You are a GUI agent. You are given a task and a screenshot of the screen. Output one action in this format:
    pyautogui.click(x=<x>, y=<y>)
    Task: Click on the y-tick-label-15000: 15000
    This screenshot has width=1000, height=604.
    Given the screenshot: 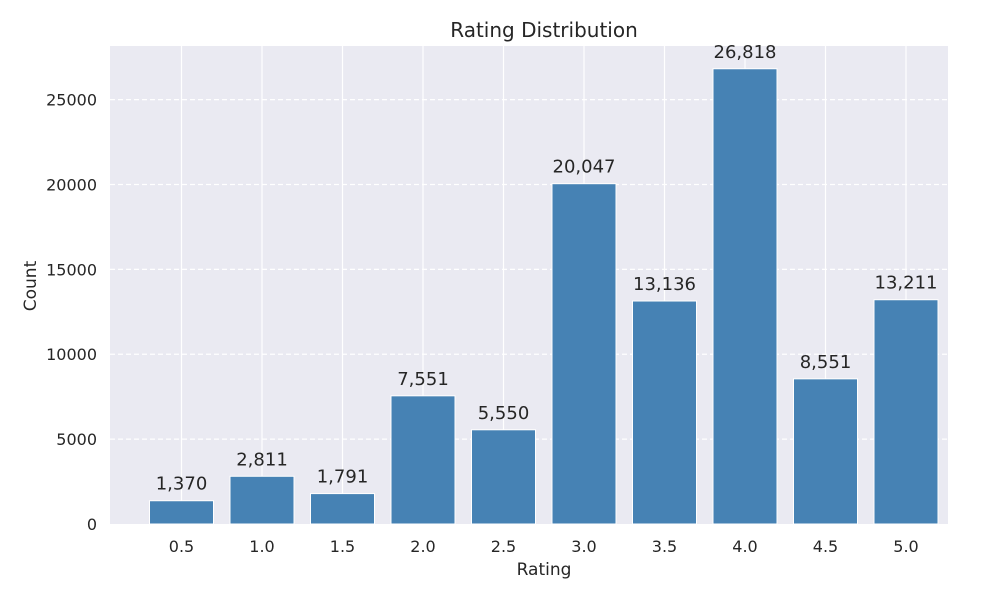 What is the action you would take?
    pyautogui.click(x=71, y=269)
    